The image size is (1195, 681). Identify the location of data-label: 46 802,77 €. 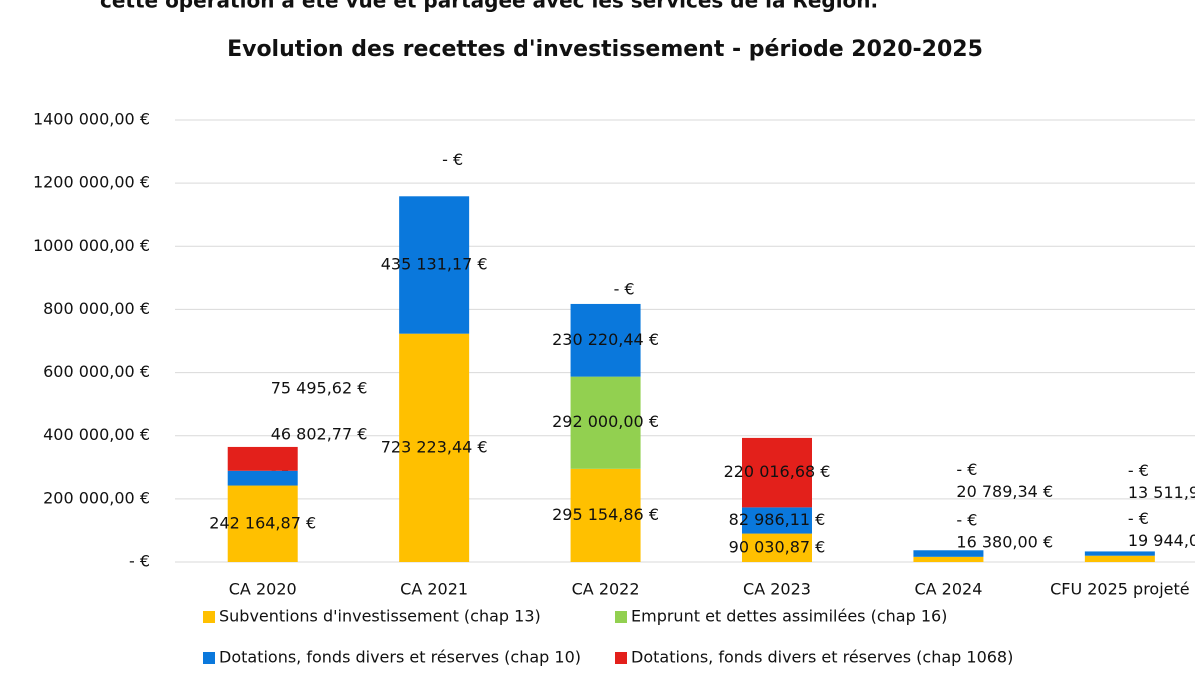
(319, 433).